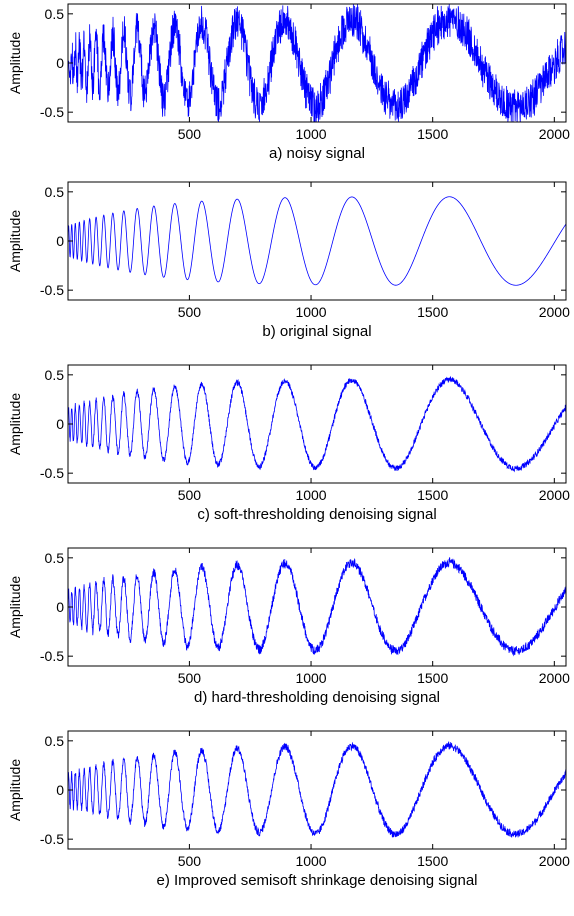  I want to click on subplot-caption: b) original signal, so click(316, 331).